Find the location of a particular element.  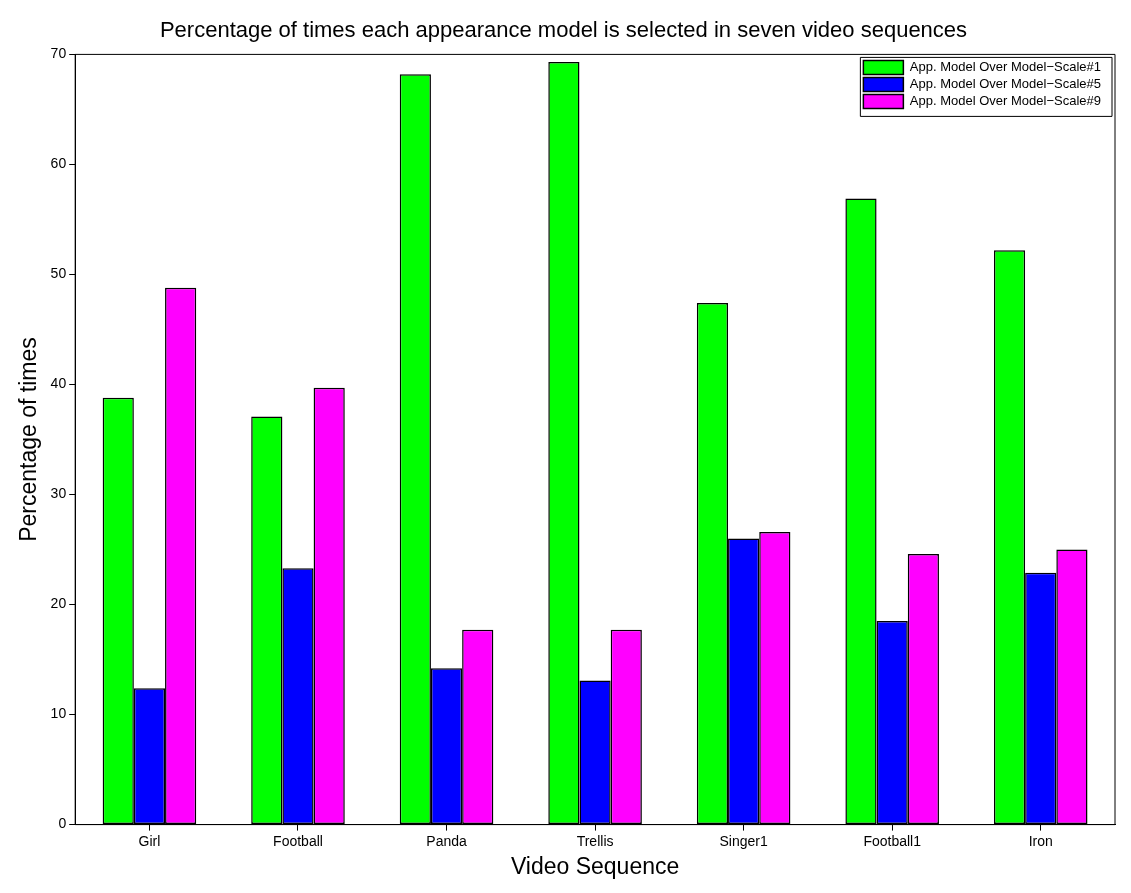

x-tick-label: Singer1 is located at coordinates (743, 840).